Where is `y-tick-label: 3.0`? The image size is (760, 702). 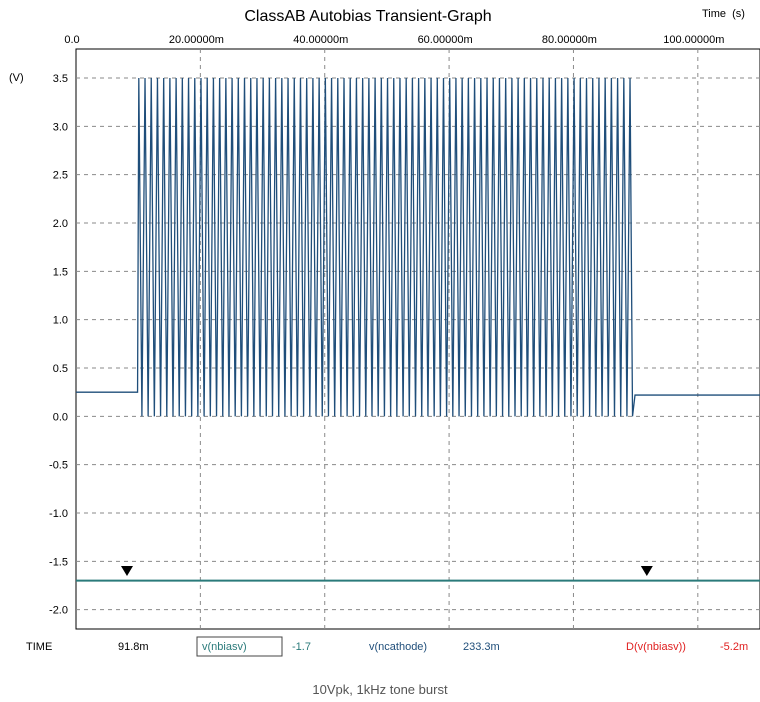
y-tick-label: 3.0 is located at coordinates (60, 127).